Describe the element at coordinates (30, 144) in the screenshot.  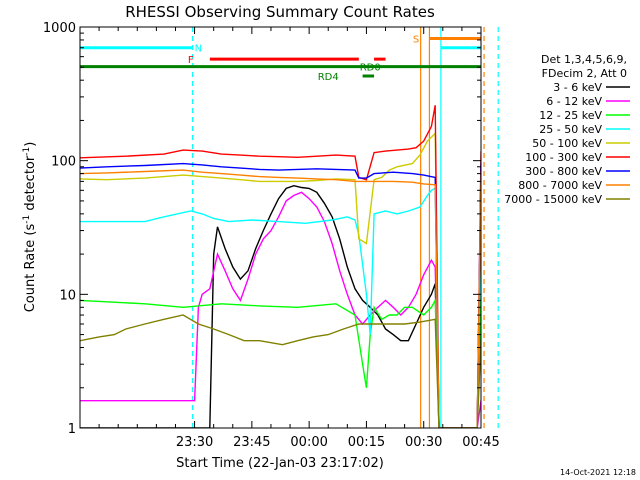
I see `y-axis-label-part: )` at that location.